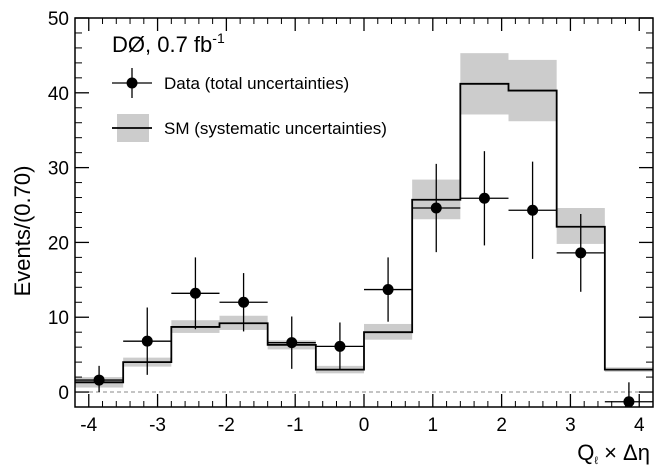 This screenshot has width=660, height=466. What do you see at coordinates (58, 318) in the screenshot?
I see `y-tick-label-1: 10` at bounding box center [58, 318].